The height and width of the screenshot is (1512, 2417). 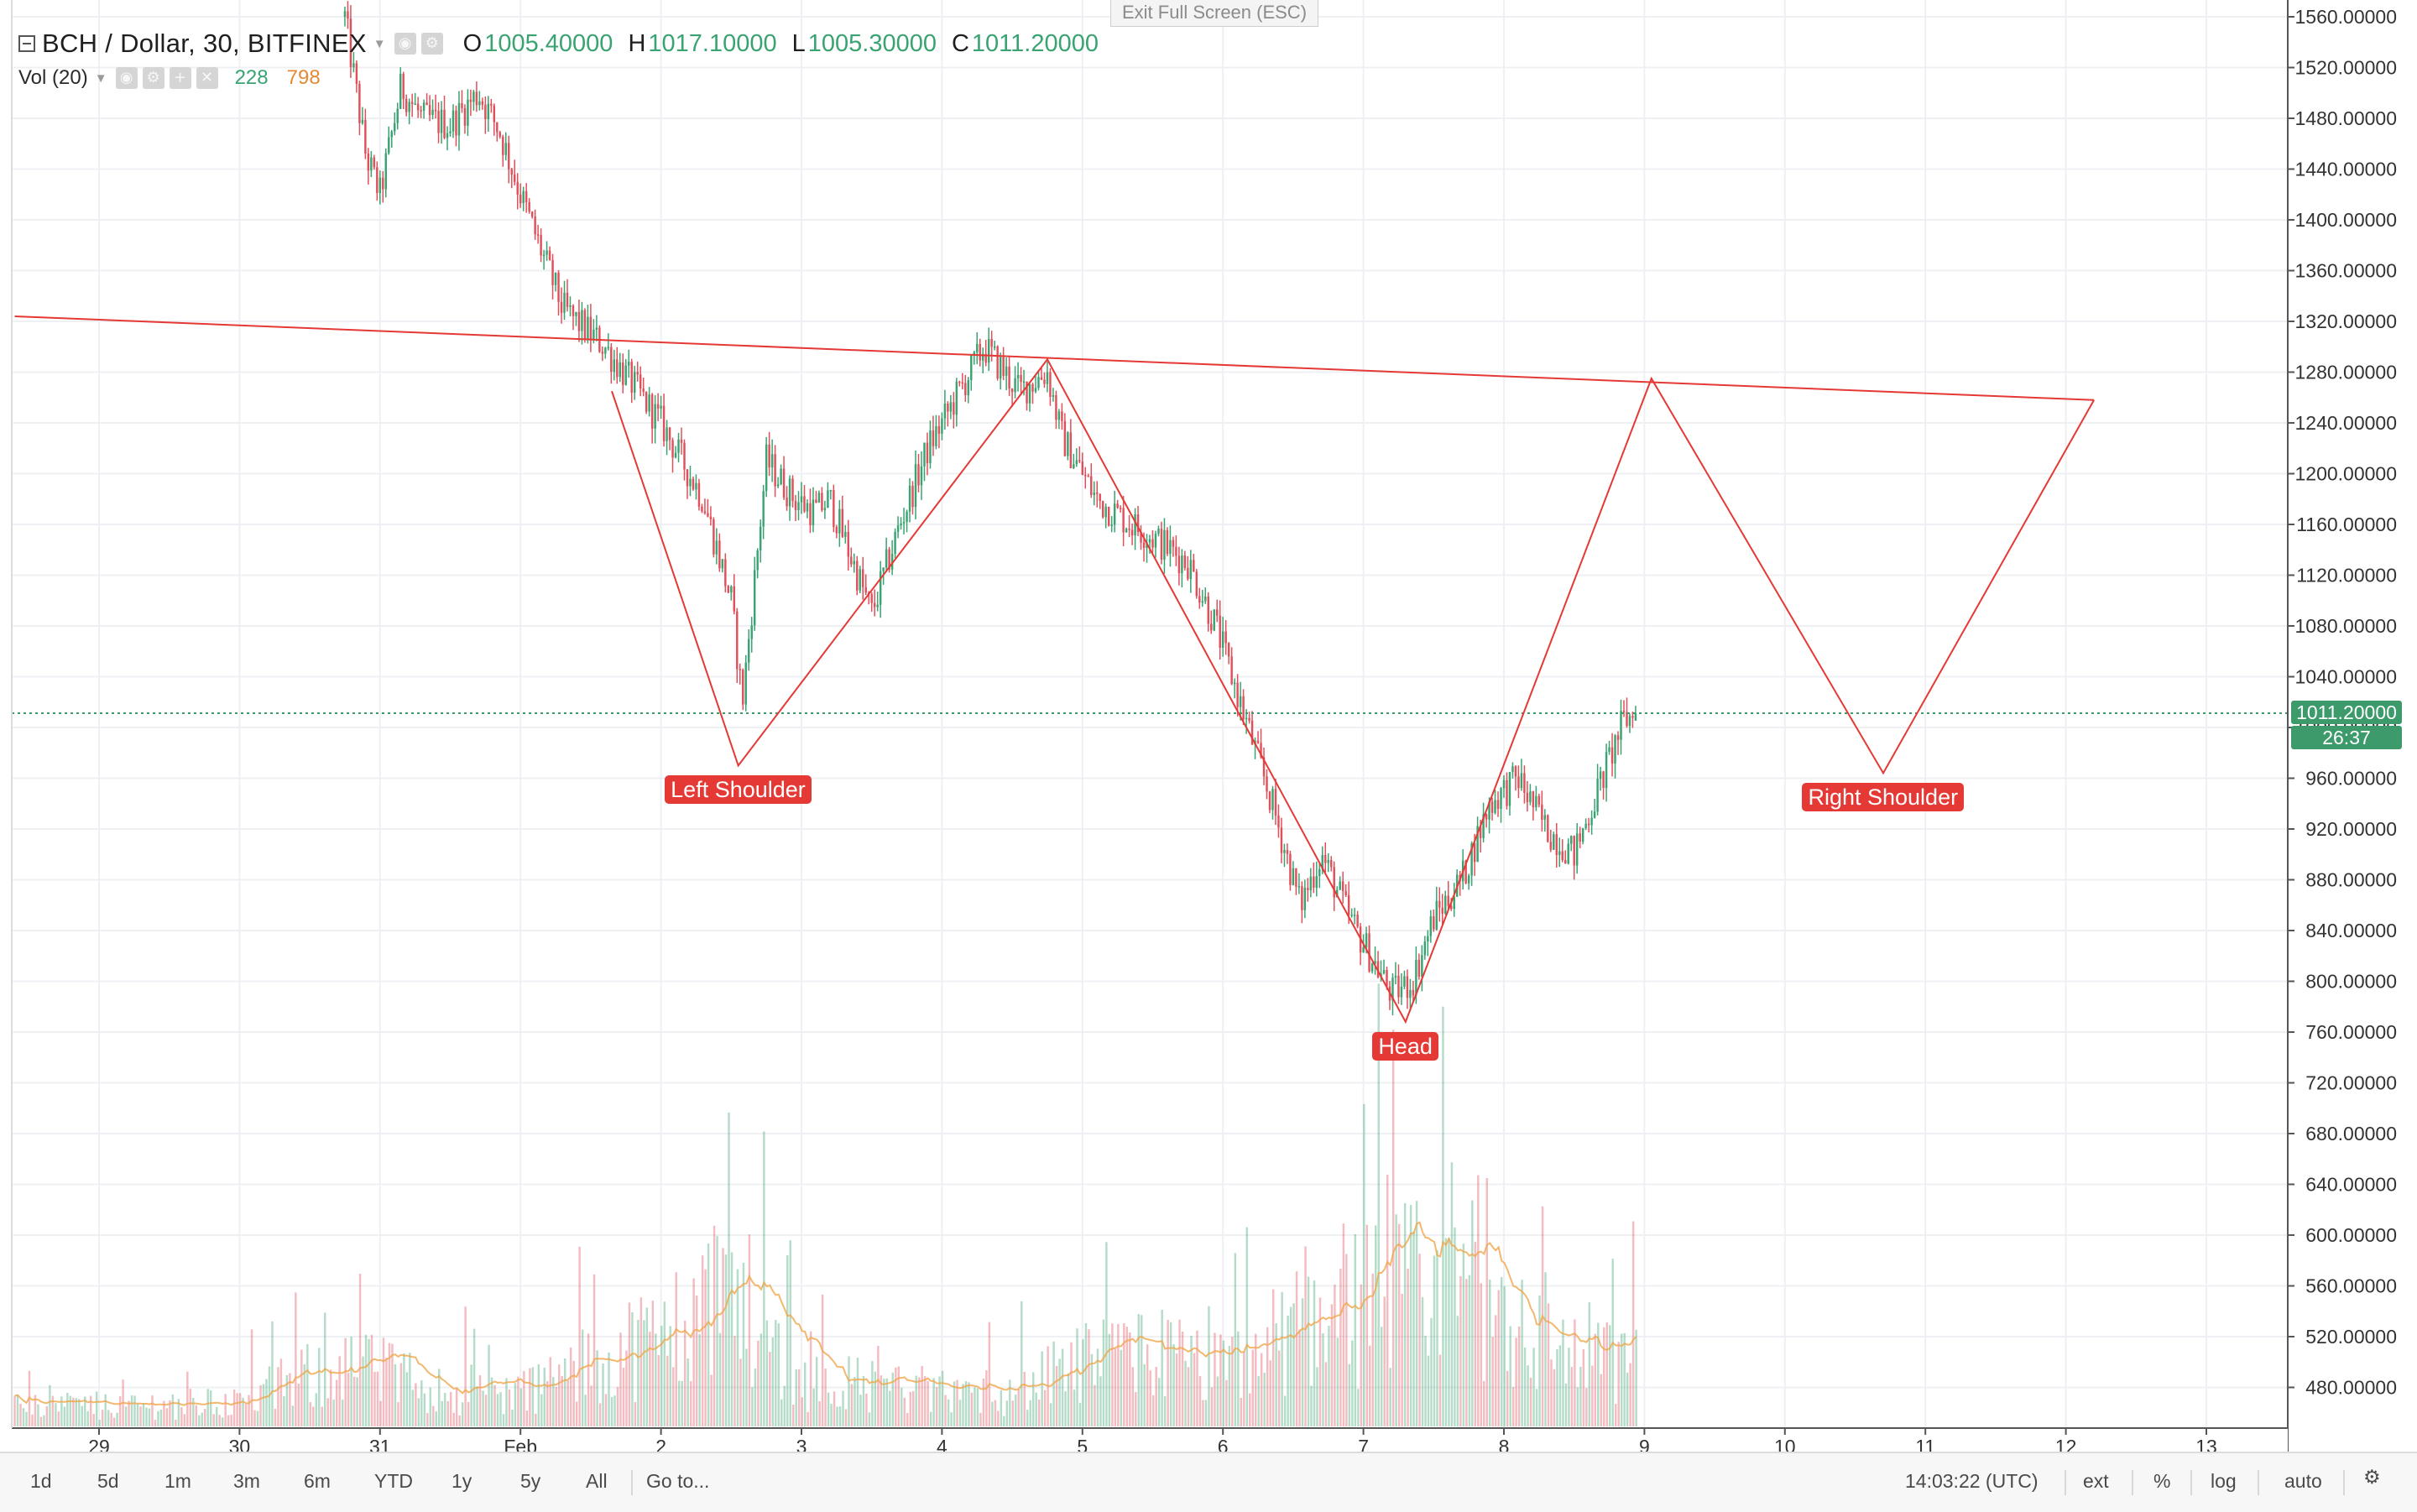 I want to click on head-label: Head, so click(x=1405, y=1046).